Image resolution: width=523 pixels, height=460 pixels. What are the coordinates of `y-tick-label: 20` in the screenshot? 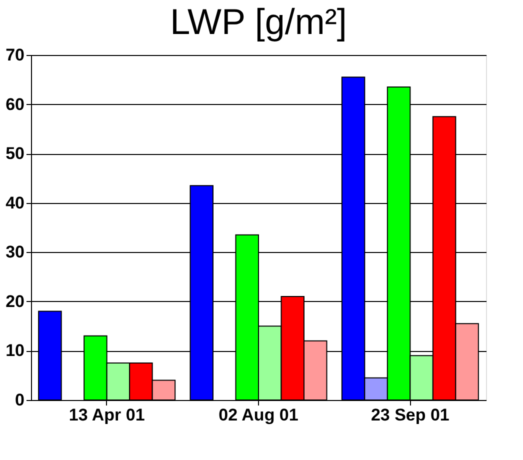 It's located at (15, 301).